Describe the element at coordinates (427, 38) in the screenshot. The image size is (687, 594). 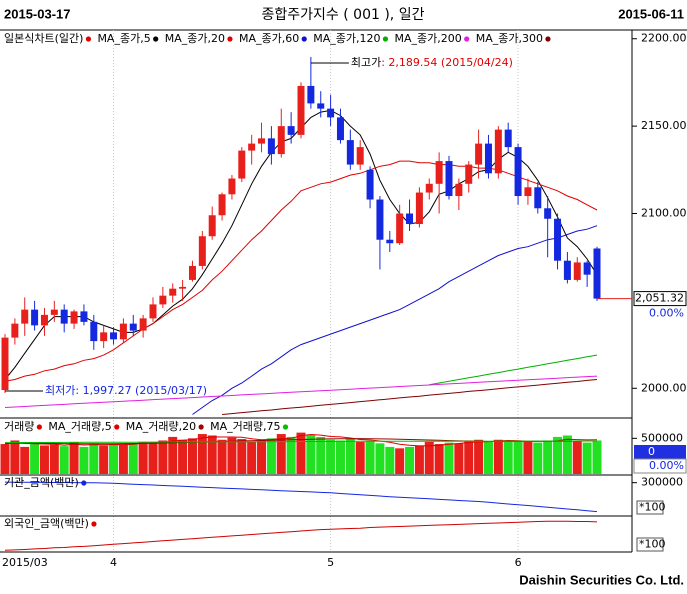
I see `legend-label: MA_종가,200` at that location.